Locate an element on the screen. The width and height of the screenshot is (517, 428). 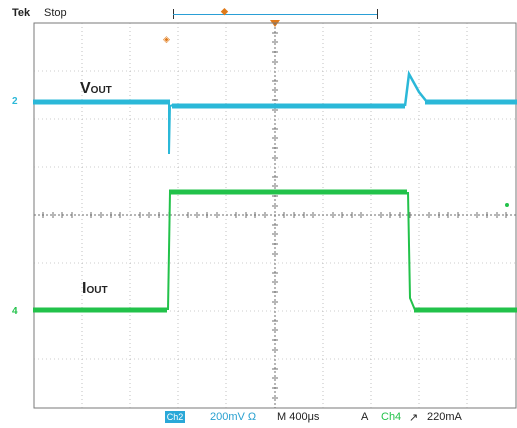
trigger-source-label: A is located at coordinates (365, 417).